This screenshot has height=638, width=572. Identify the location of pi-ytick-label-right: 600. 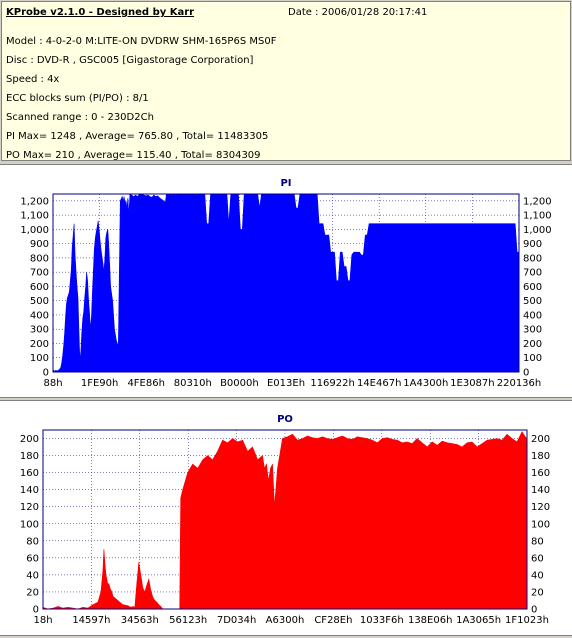
(532, 287).